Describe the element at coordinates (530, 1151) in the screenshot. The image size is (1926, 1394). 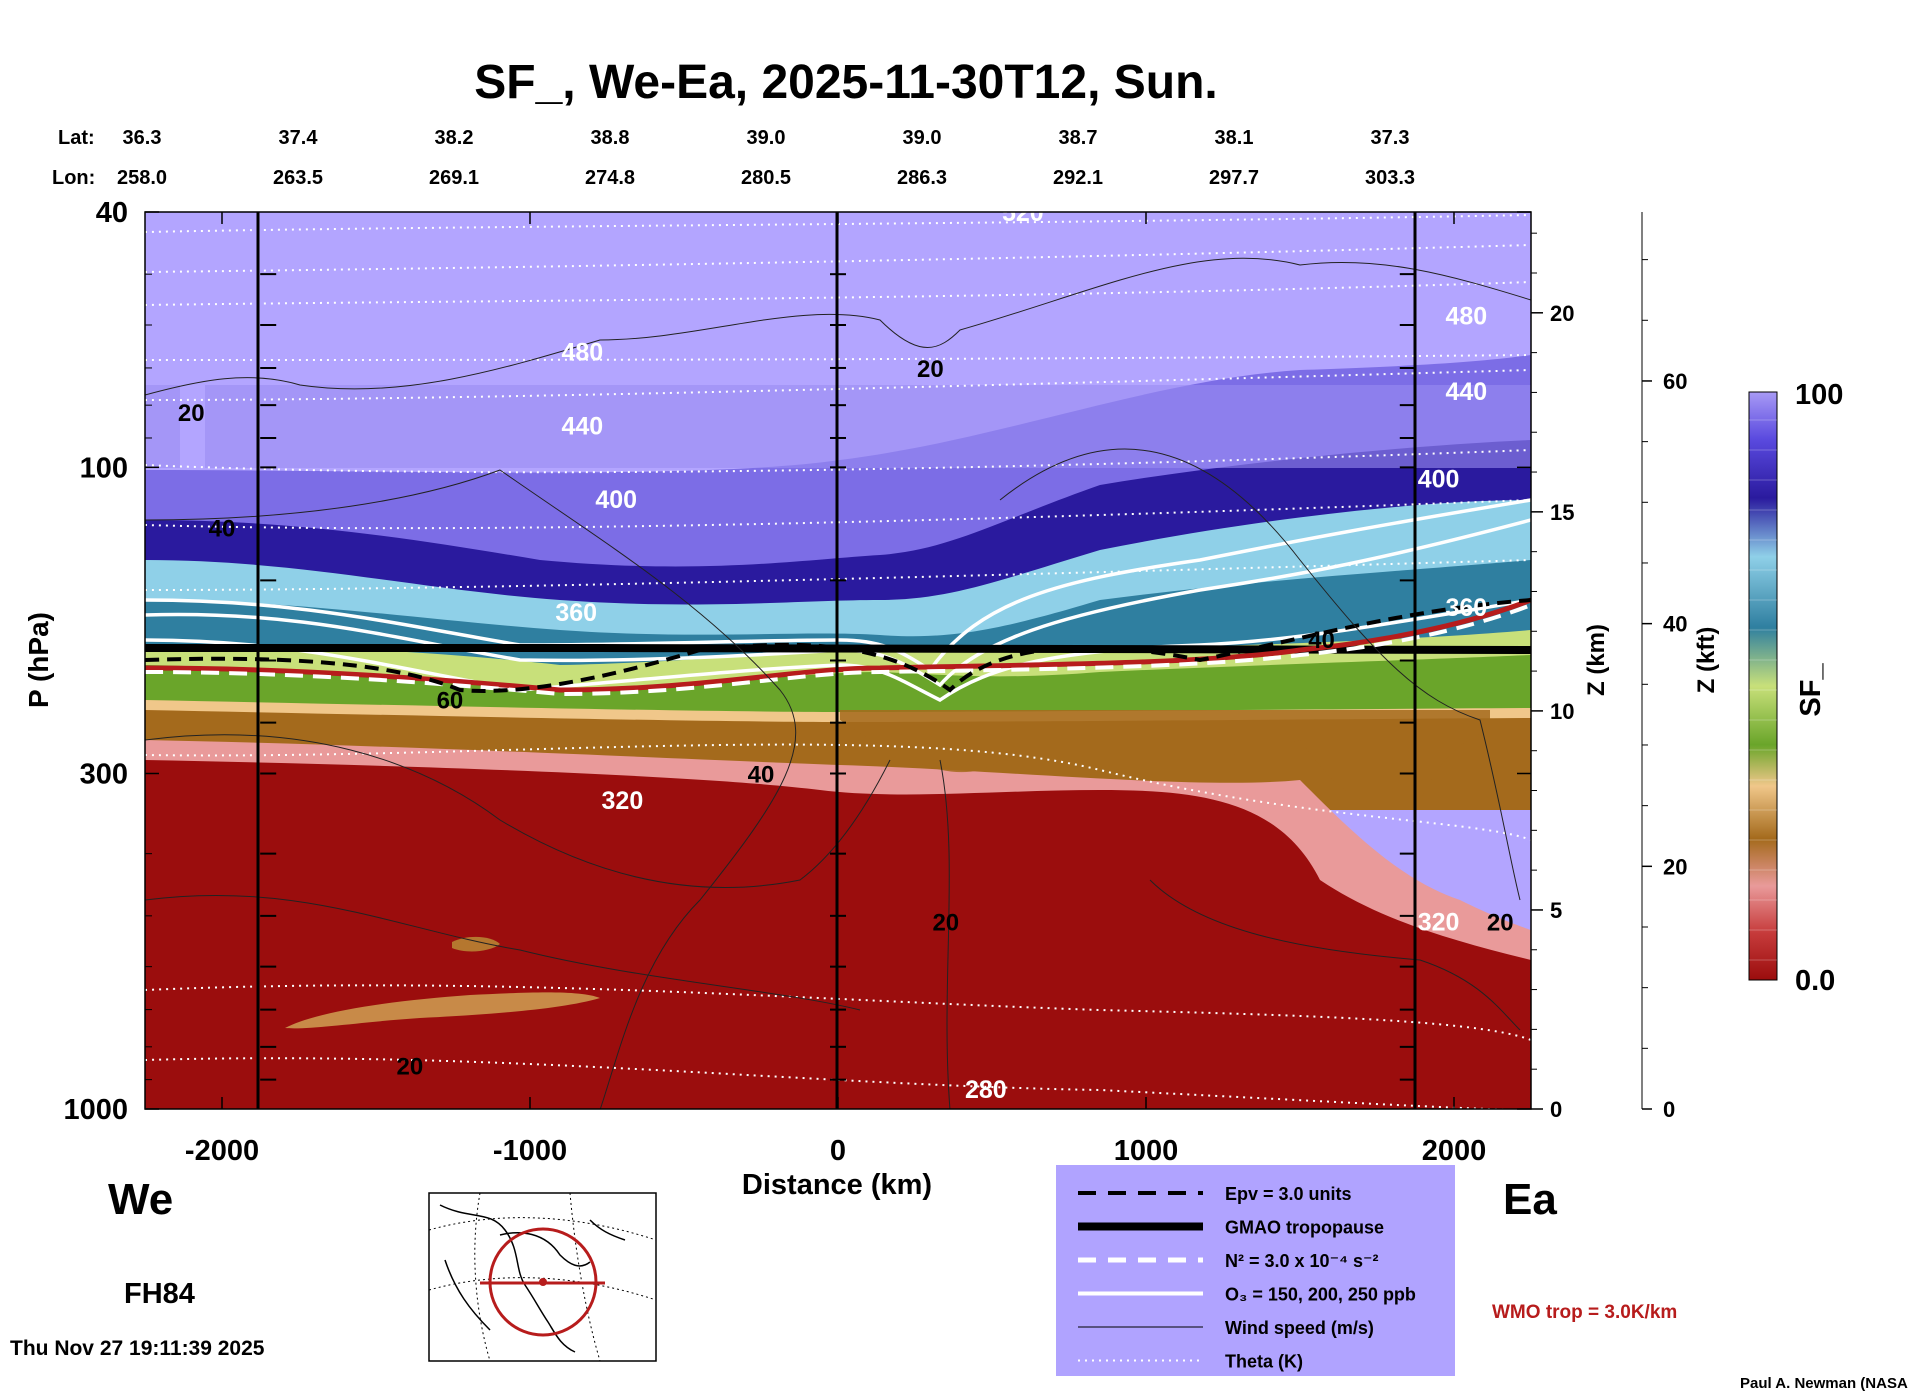
I see `x-tick-label: -1000` at that location.